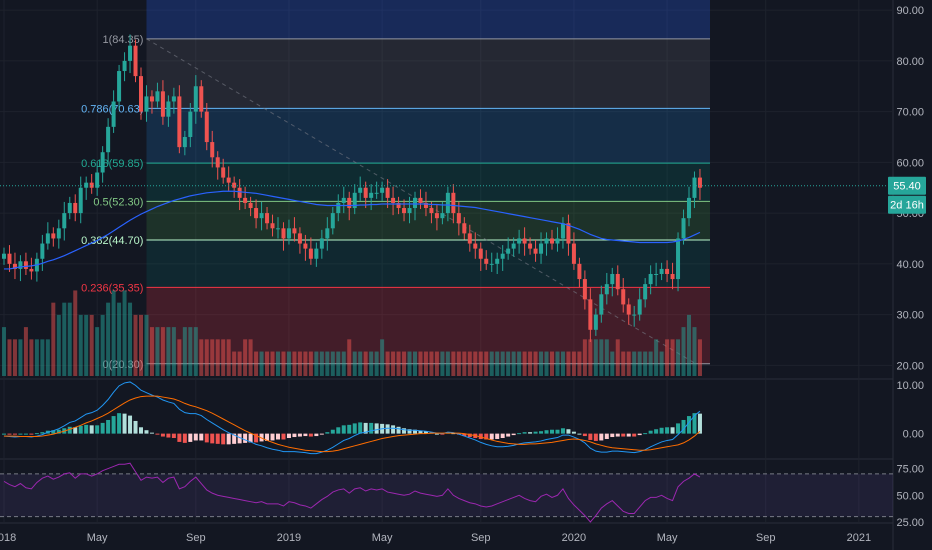 This screenshot has height=550, width=932. I want to click on price-tick-label: 40.00, so click(910, 265).